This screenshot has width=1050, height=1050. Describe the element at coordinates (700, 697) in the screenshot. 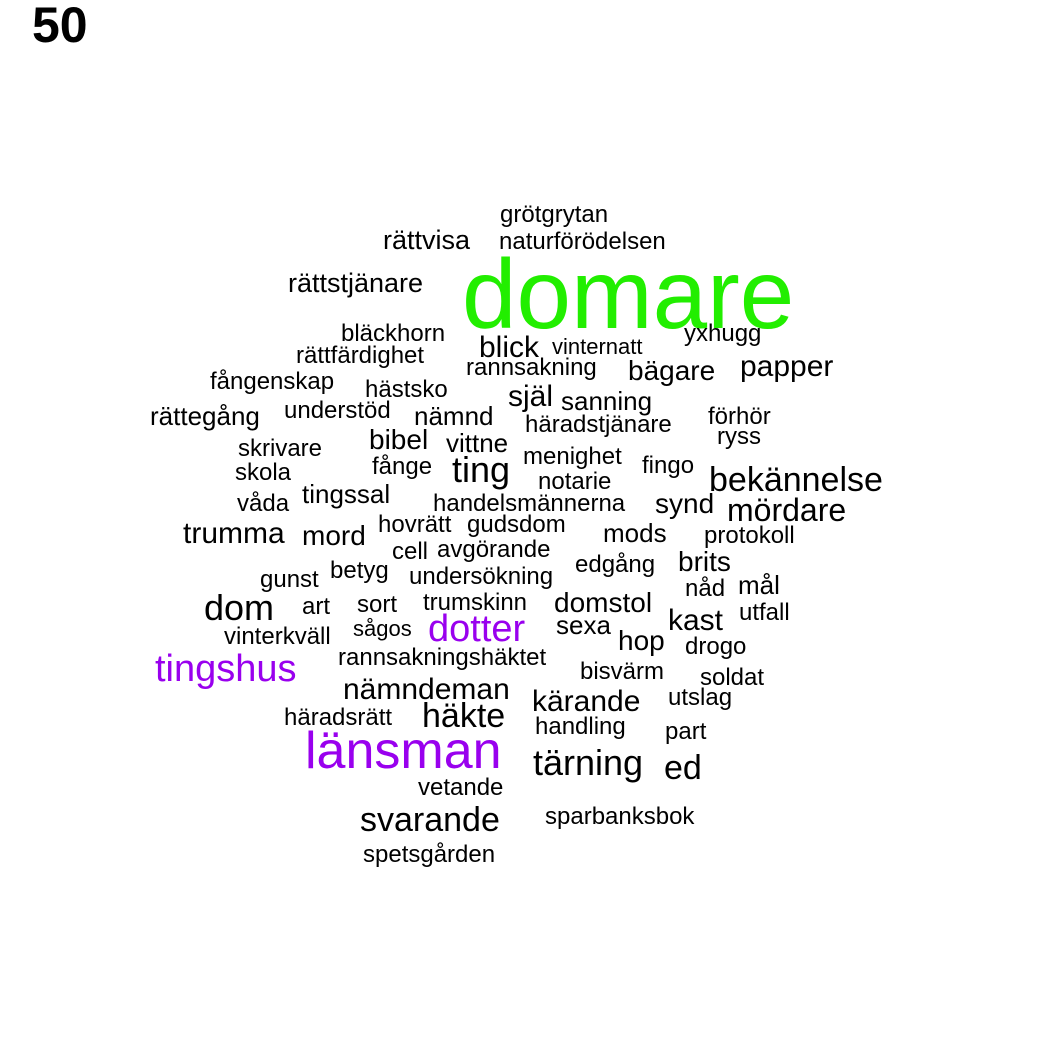

I see `cloud-word: utslag` at that location.